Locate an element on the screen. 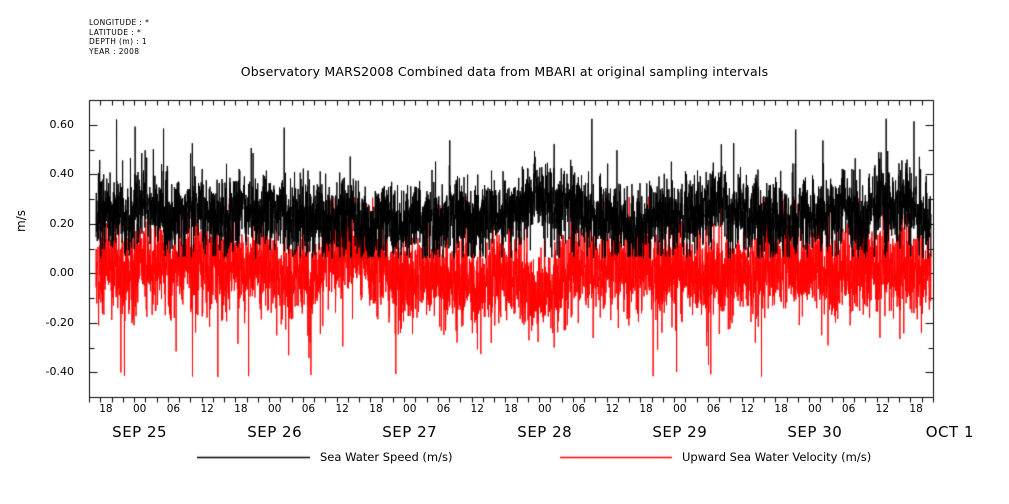 This screenshot has width=1009, height=504. x-axis-date-label: SEP 26 is located at coordinates (275, 432).